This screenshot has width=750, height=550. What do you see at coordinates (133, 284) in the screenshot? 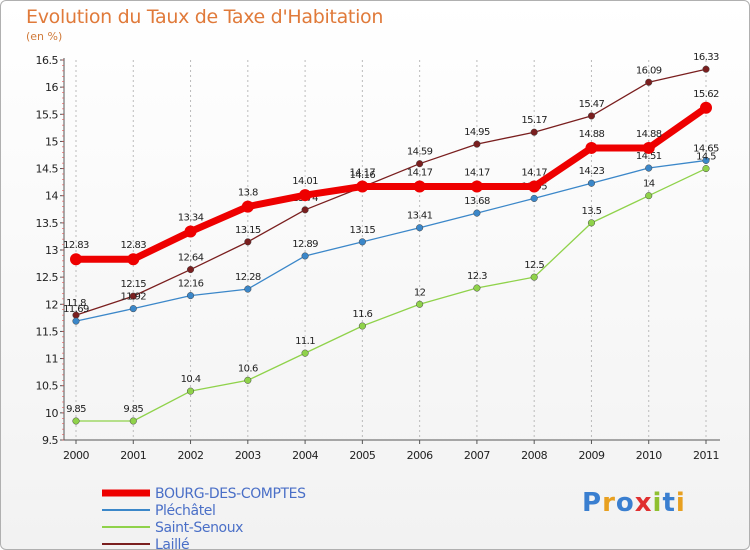
I see `data-label: 12.15` at bounding box center [133, 284].